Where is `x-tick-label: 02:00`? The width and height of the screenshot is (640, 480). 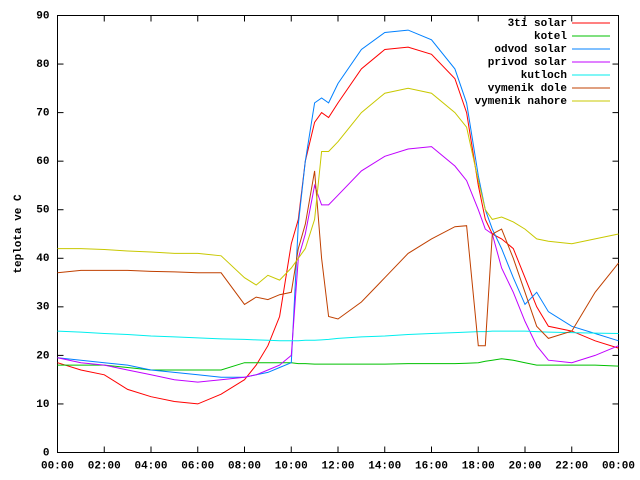
x-tick-label: 02:00 is located at coordinates (104, 466).